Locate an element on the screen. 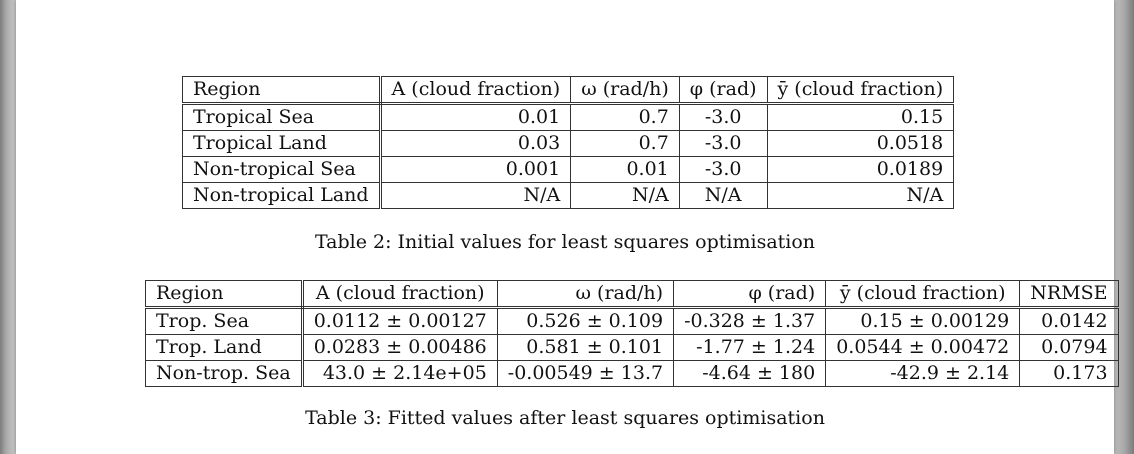 This screenshot has height=454, width=1134. table-cell: 0.001 is located at coordinates (475, 169).